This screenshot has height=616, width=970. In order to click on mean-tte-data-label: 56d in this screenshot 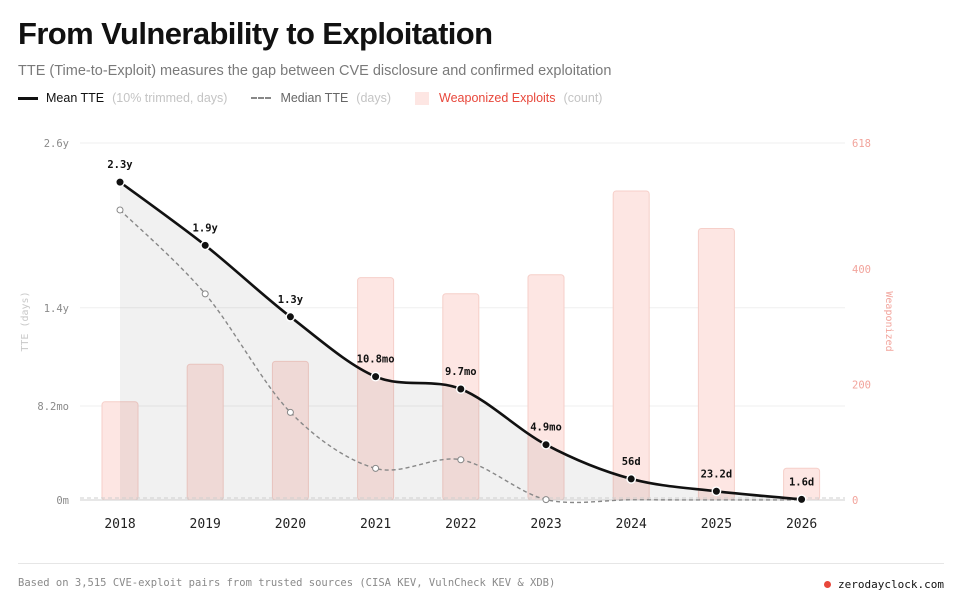, I will do `click(631, 462)`.